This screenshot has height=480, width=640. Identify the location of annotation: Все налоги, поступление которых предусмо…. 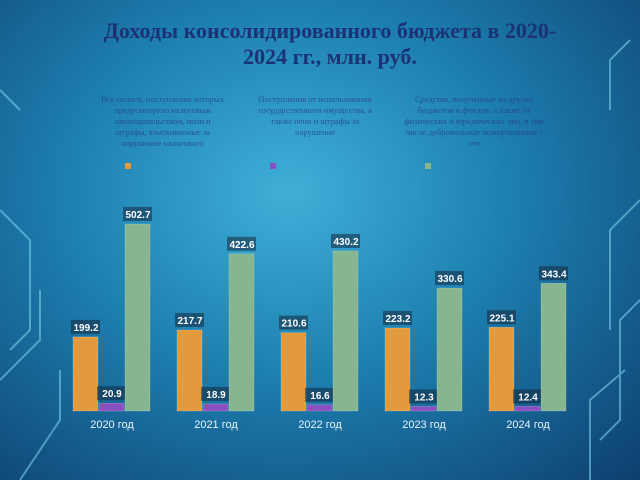
(162, 121).